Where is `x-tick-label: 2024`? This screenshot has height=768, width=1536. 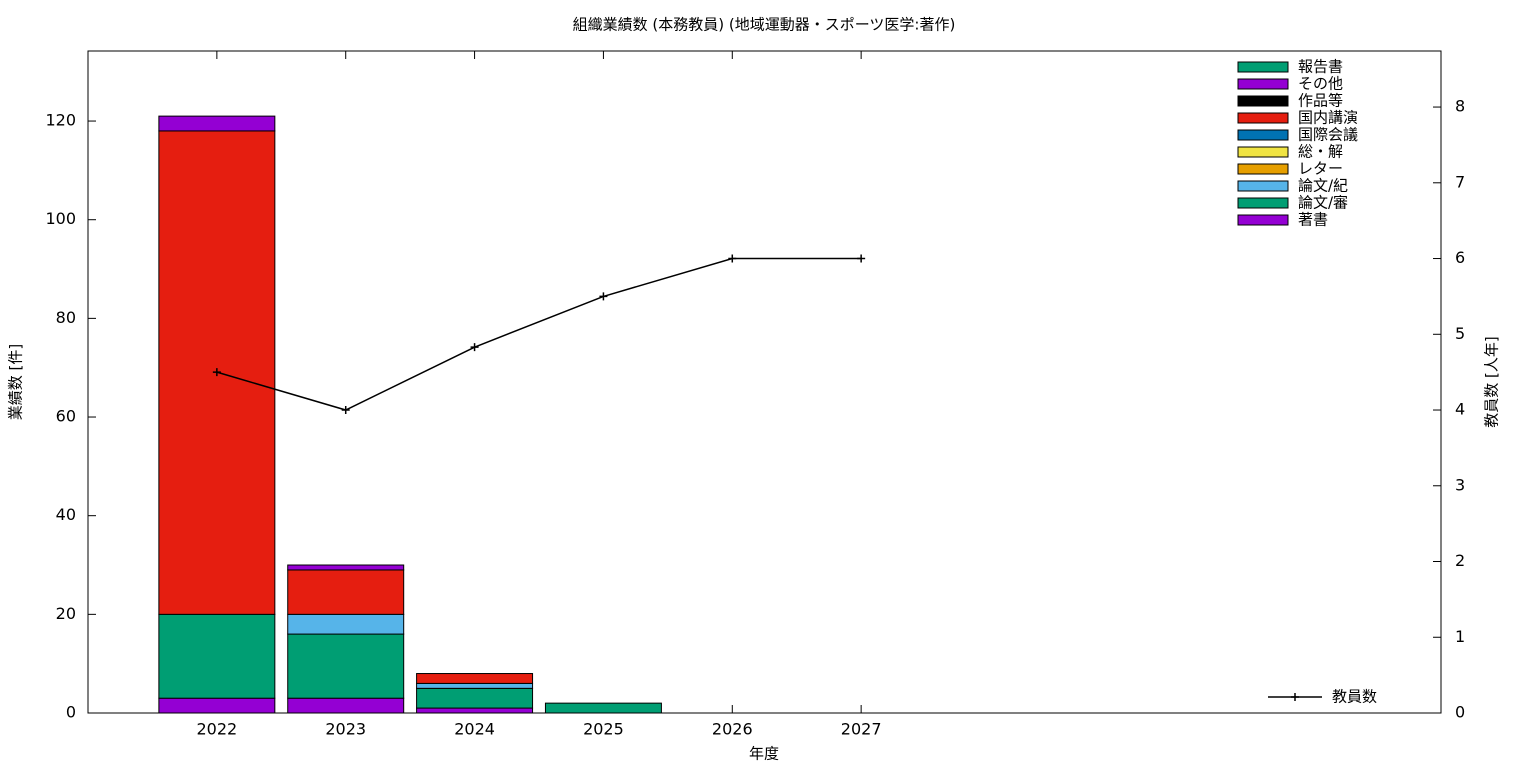 x-tick-label: 2024 is located at coordinates (474, 729).